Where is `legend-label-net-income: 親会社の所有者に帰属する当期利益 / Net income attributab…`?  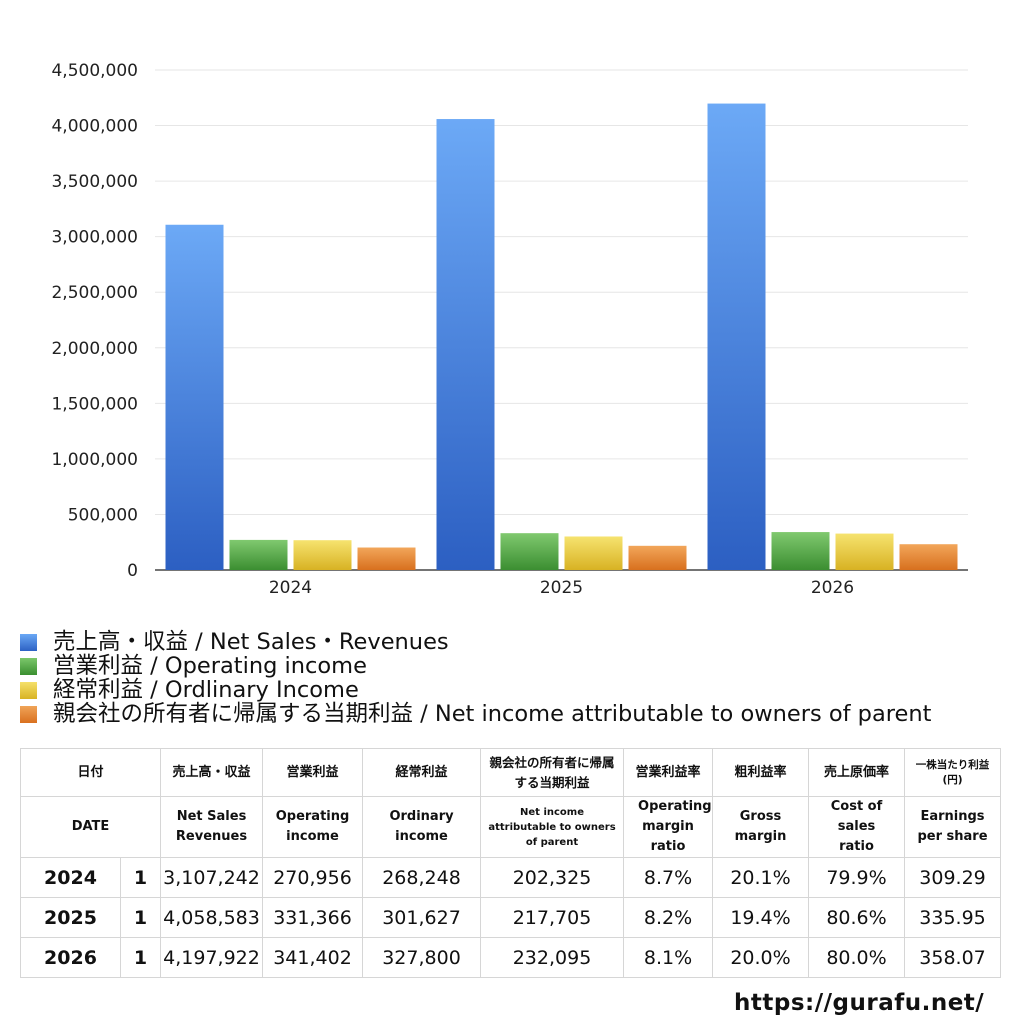 legend-label-net-income: 親会社の所有者に帰属する当期利益 / Net income attributab… is located at coordinates (492, 714).